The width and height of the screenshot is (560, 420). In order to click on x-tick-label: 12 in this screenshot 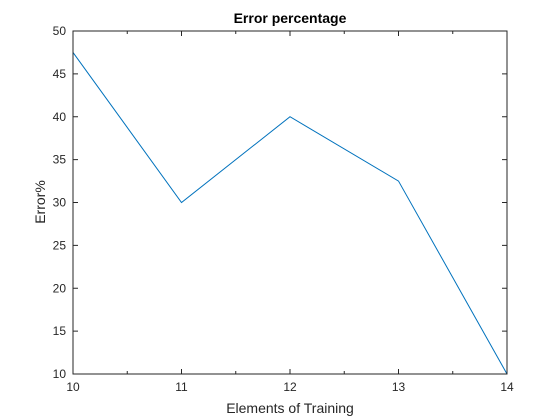, I will do `click(290, 387)`.